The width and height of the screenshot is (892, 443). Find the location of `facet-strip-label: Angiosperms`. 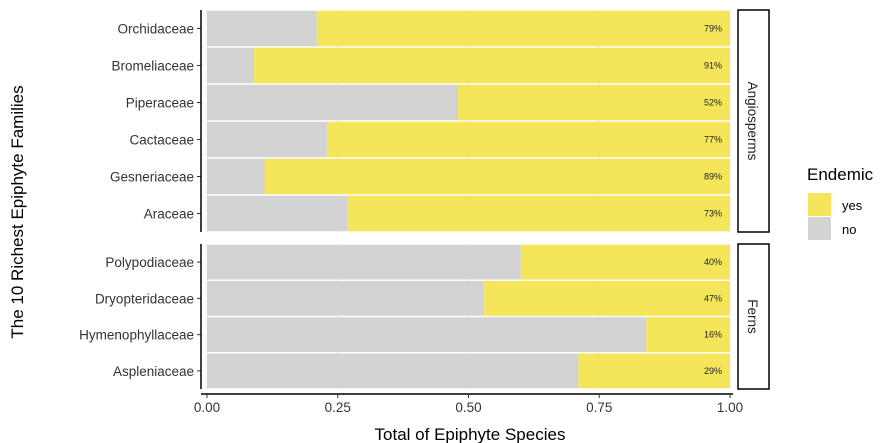

facet-strip-label: Angiosperms is located at coordinates (752, 121).